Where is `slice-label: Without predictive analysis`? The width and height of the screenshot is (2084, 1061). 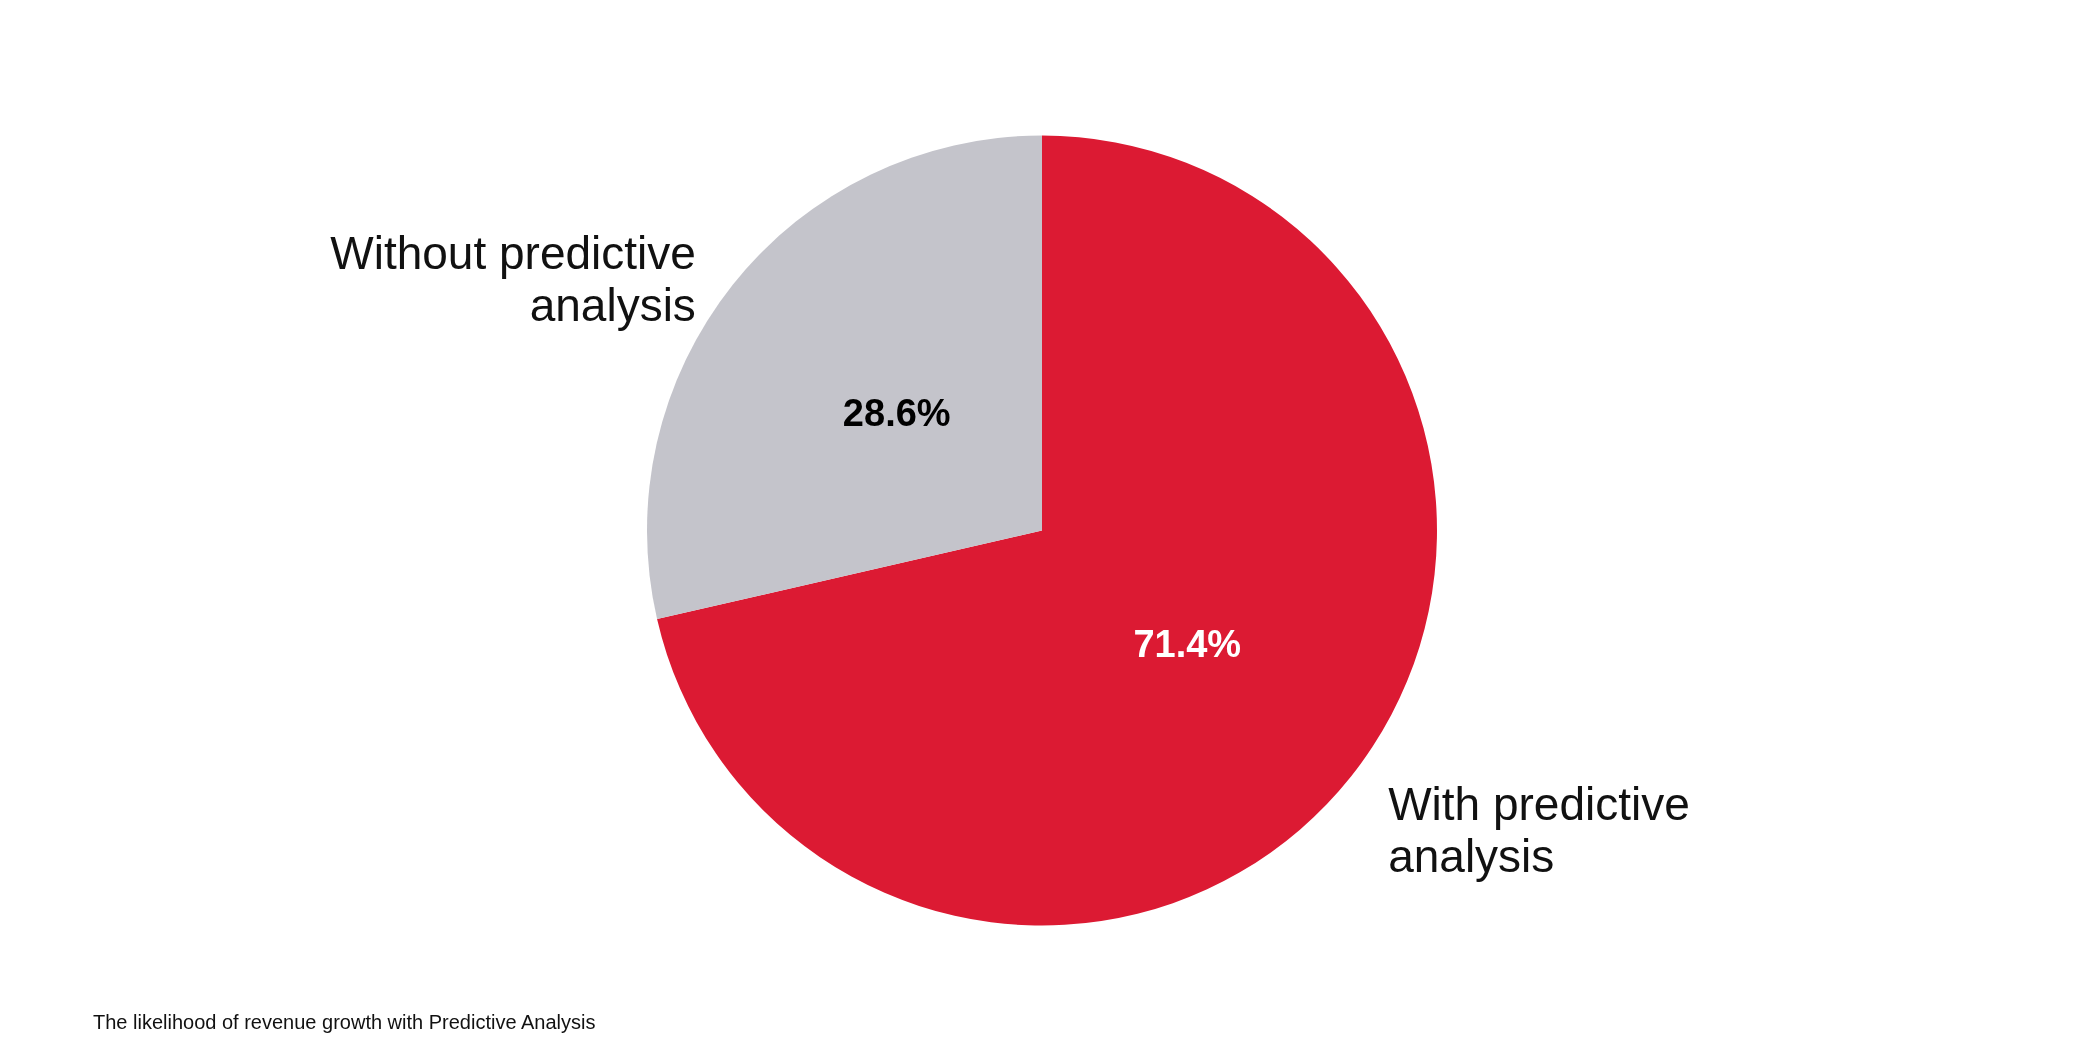 slice-label: Without predictive analysis is located at coordinates (513, 278).